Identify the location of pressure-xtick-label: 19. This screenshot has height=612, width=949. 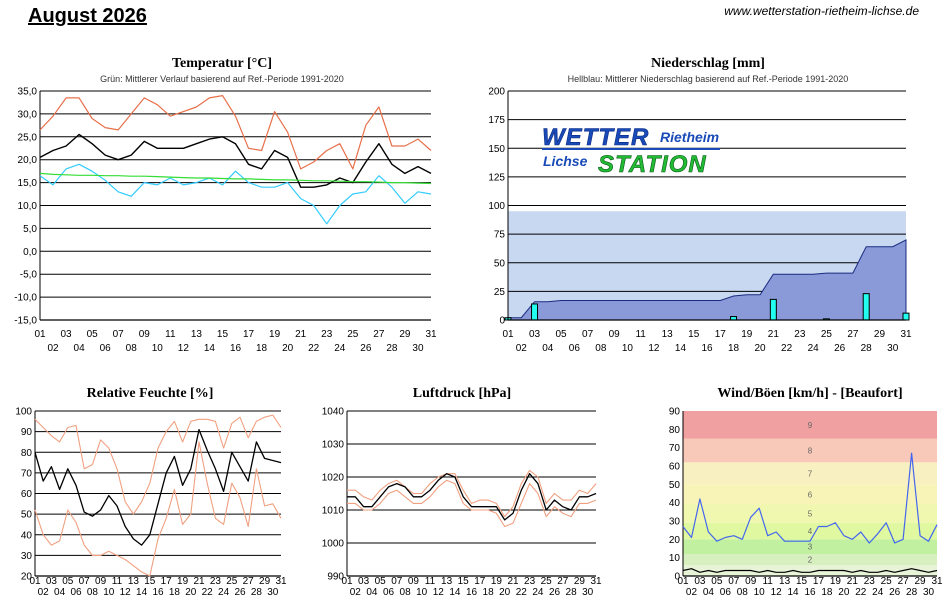
(497, 581).